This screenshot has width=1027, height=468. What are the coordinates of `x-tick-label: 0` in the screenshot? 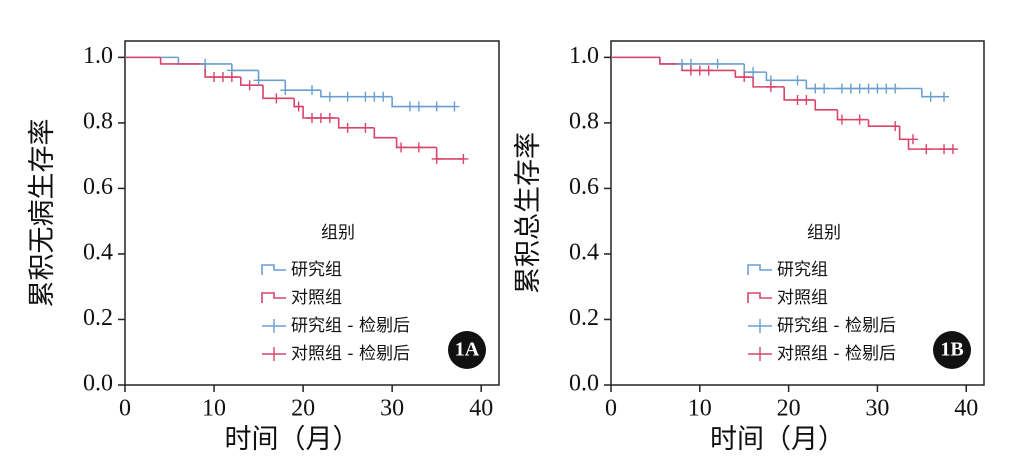 It's located at (611, 409).